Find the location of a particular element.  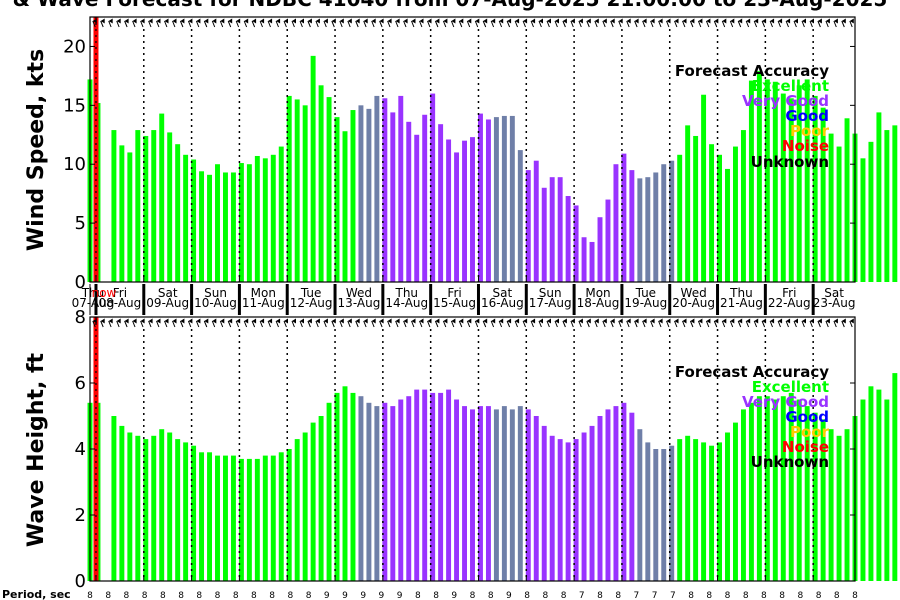

y-tick-label: 0 is located at coordinates (80, 581).